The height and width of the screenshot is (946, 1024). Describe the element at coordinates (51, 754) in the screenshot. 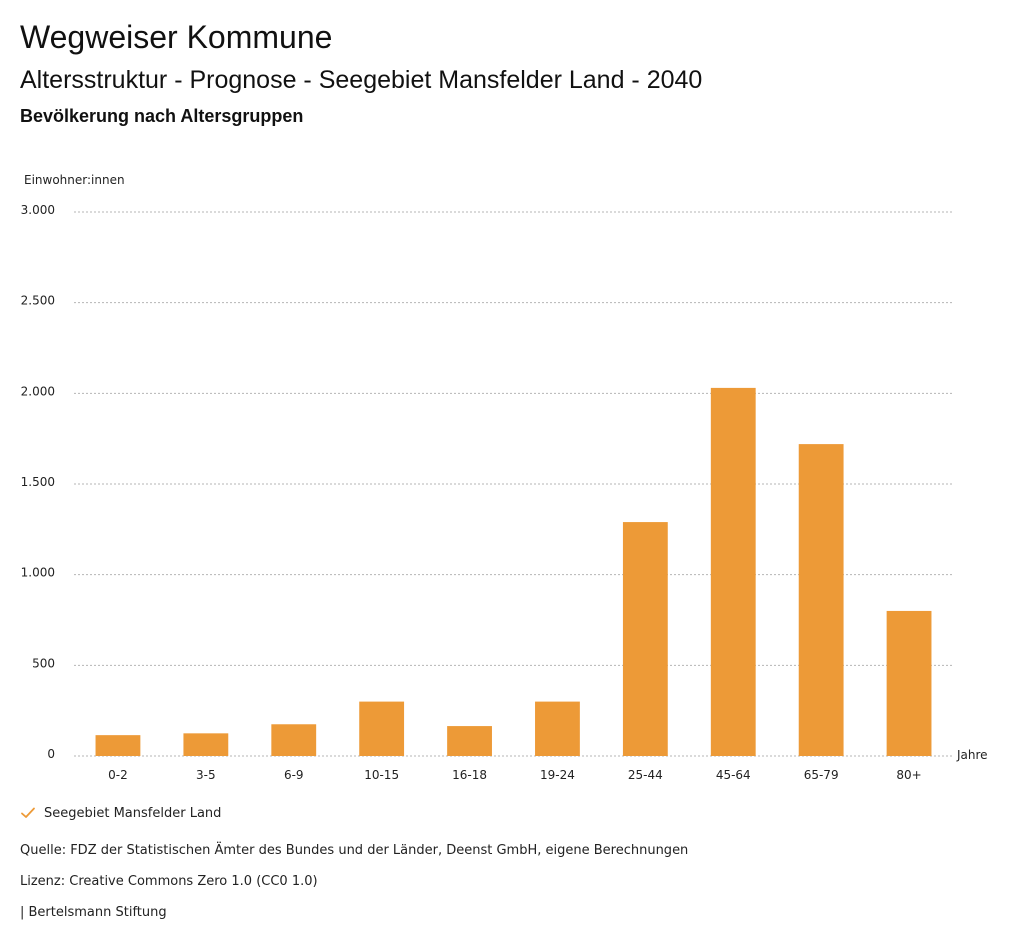

I see `y-tick-label: 0` at that location.